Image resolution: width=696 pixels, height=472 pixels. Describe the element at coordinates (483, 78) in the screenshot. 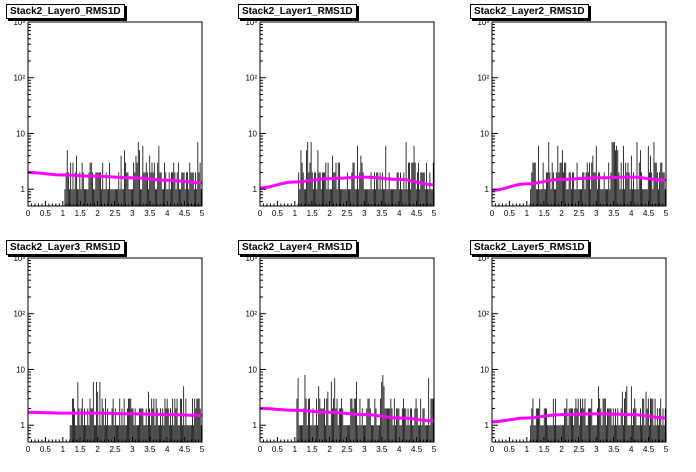

I see `y-tick-label: 10²` at that location.